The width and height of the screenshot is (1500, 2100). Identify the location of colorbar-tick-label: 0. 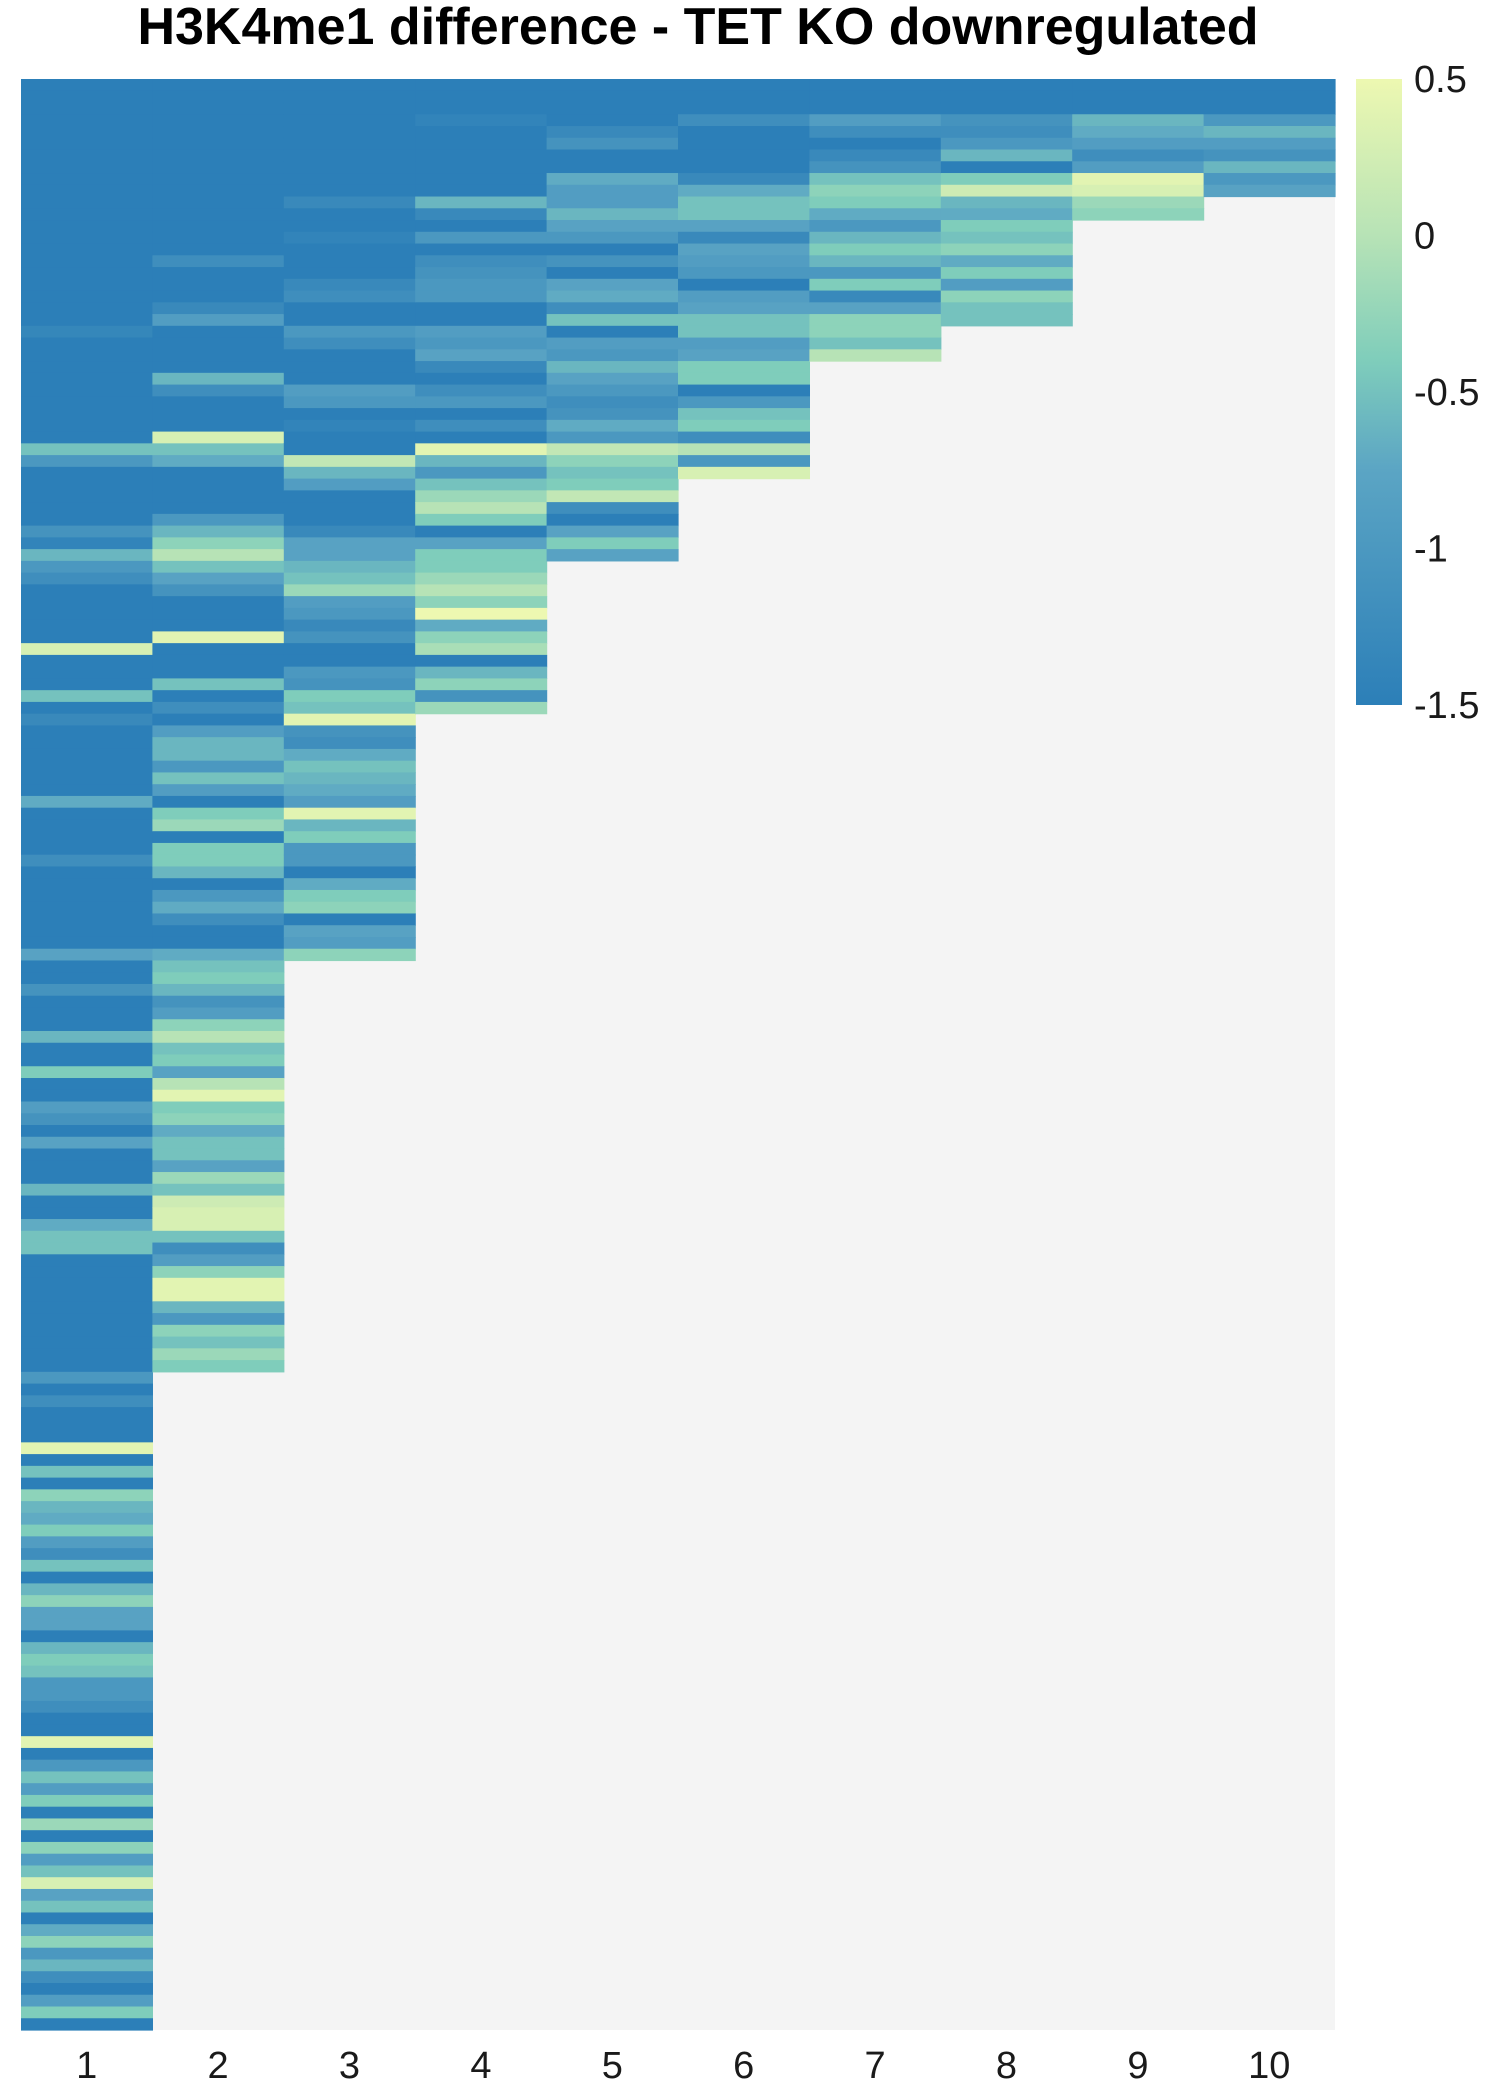
(1424, 237).